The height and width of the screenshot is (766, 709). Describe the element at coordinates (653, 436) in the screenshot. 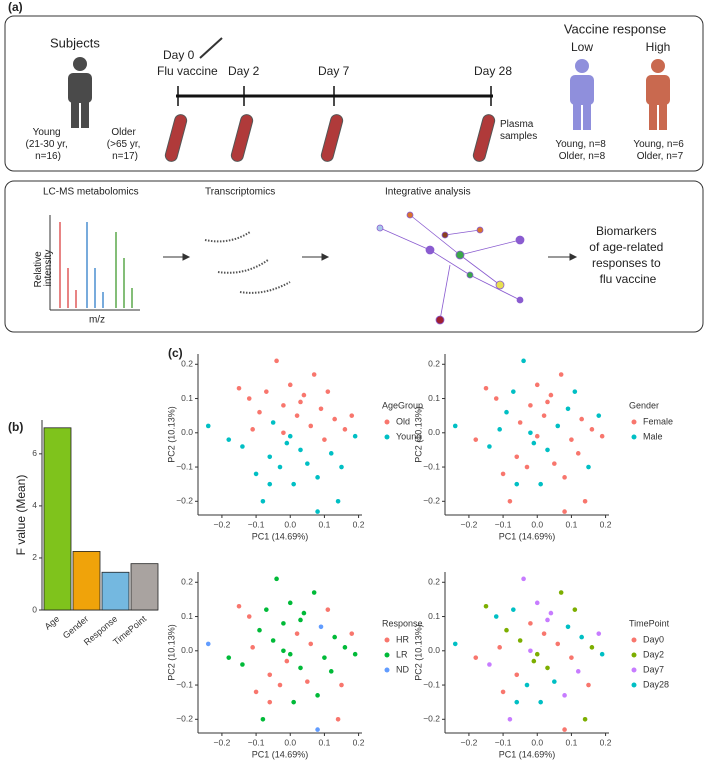

I see `legend-label: Male` at that location.